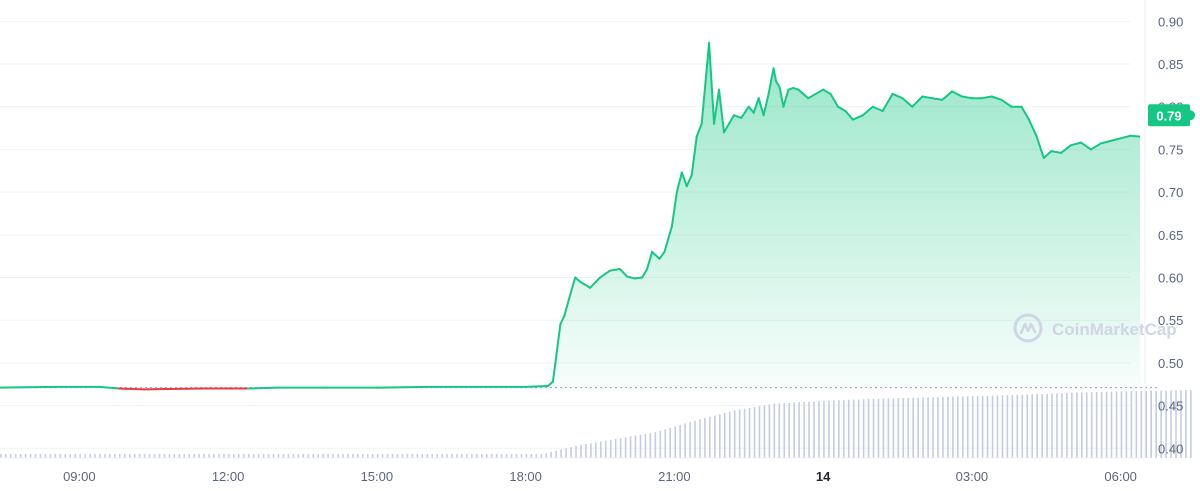 This screenshot has height=491, width=1200. Describe the element at coordinates (972, 476) in the screenshot. I see `x-tick-label: 03:00` at that location.